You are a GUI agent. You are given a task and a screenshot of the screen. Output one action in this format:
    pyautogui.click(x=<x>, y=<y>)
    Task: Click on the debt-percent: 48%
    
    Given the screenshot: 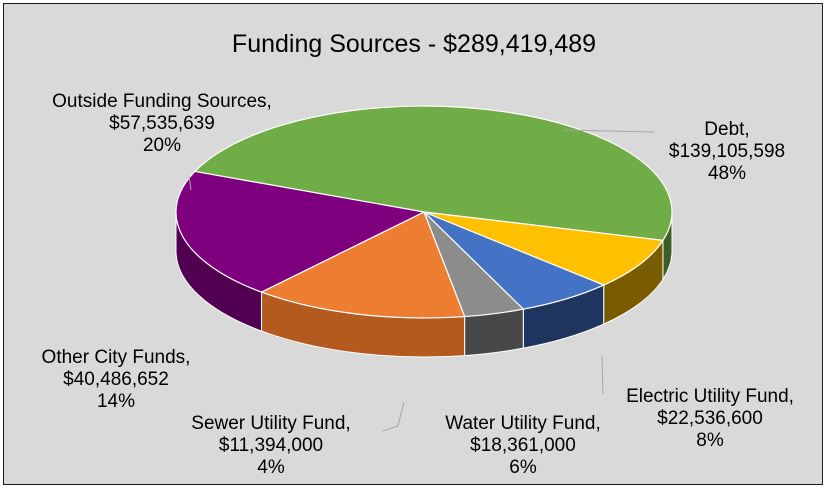 What is the action you would take?
    pyautogui.click(x=727, y=173)
    